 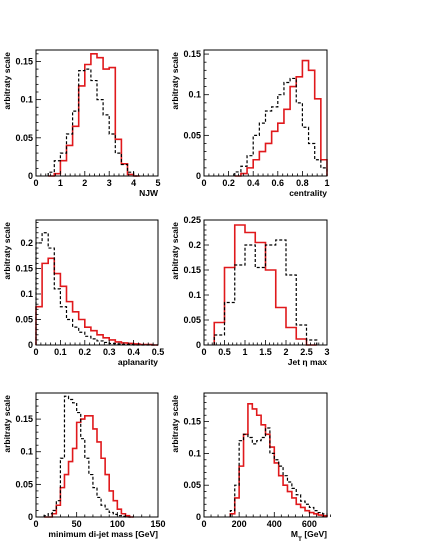 What do you see at coordinates (103, 534) in the screenshot?
I see `x-axis-label: minimum di-jet mass [GeV]` at bounding box center [103, 534].